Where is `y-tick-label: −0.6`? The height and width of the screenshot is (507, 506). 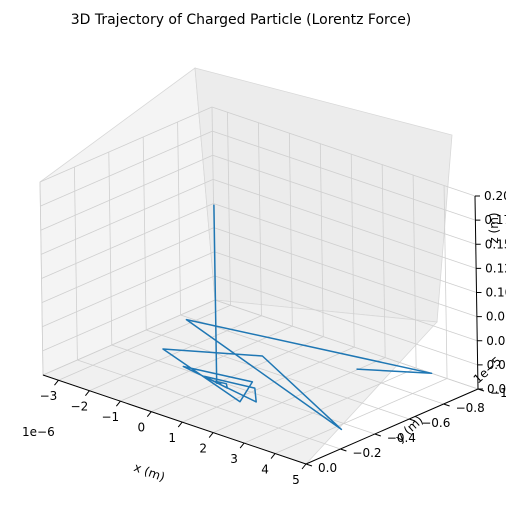 y-tick-label: −0.6 is located at coordinates (435, 423).